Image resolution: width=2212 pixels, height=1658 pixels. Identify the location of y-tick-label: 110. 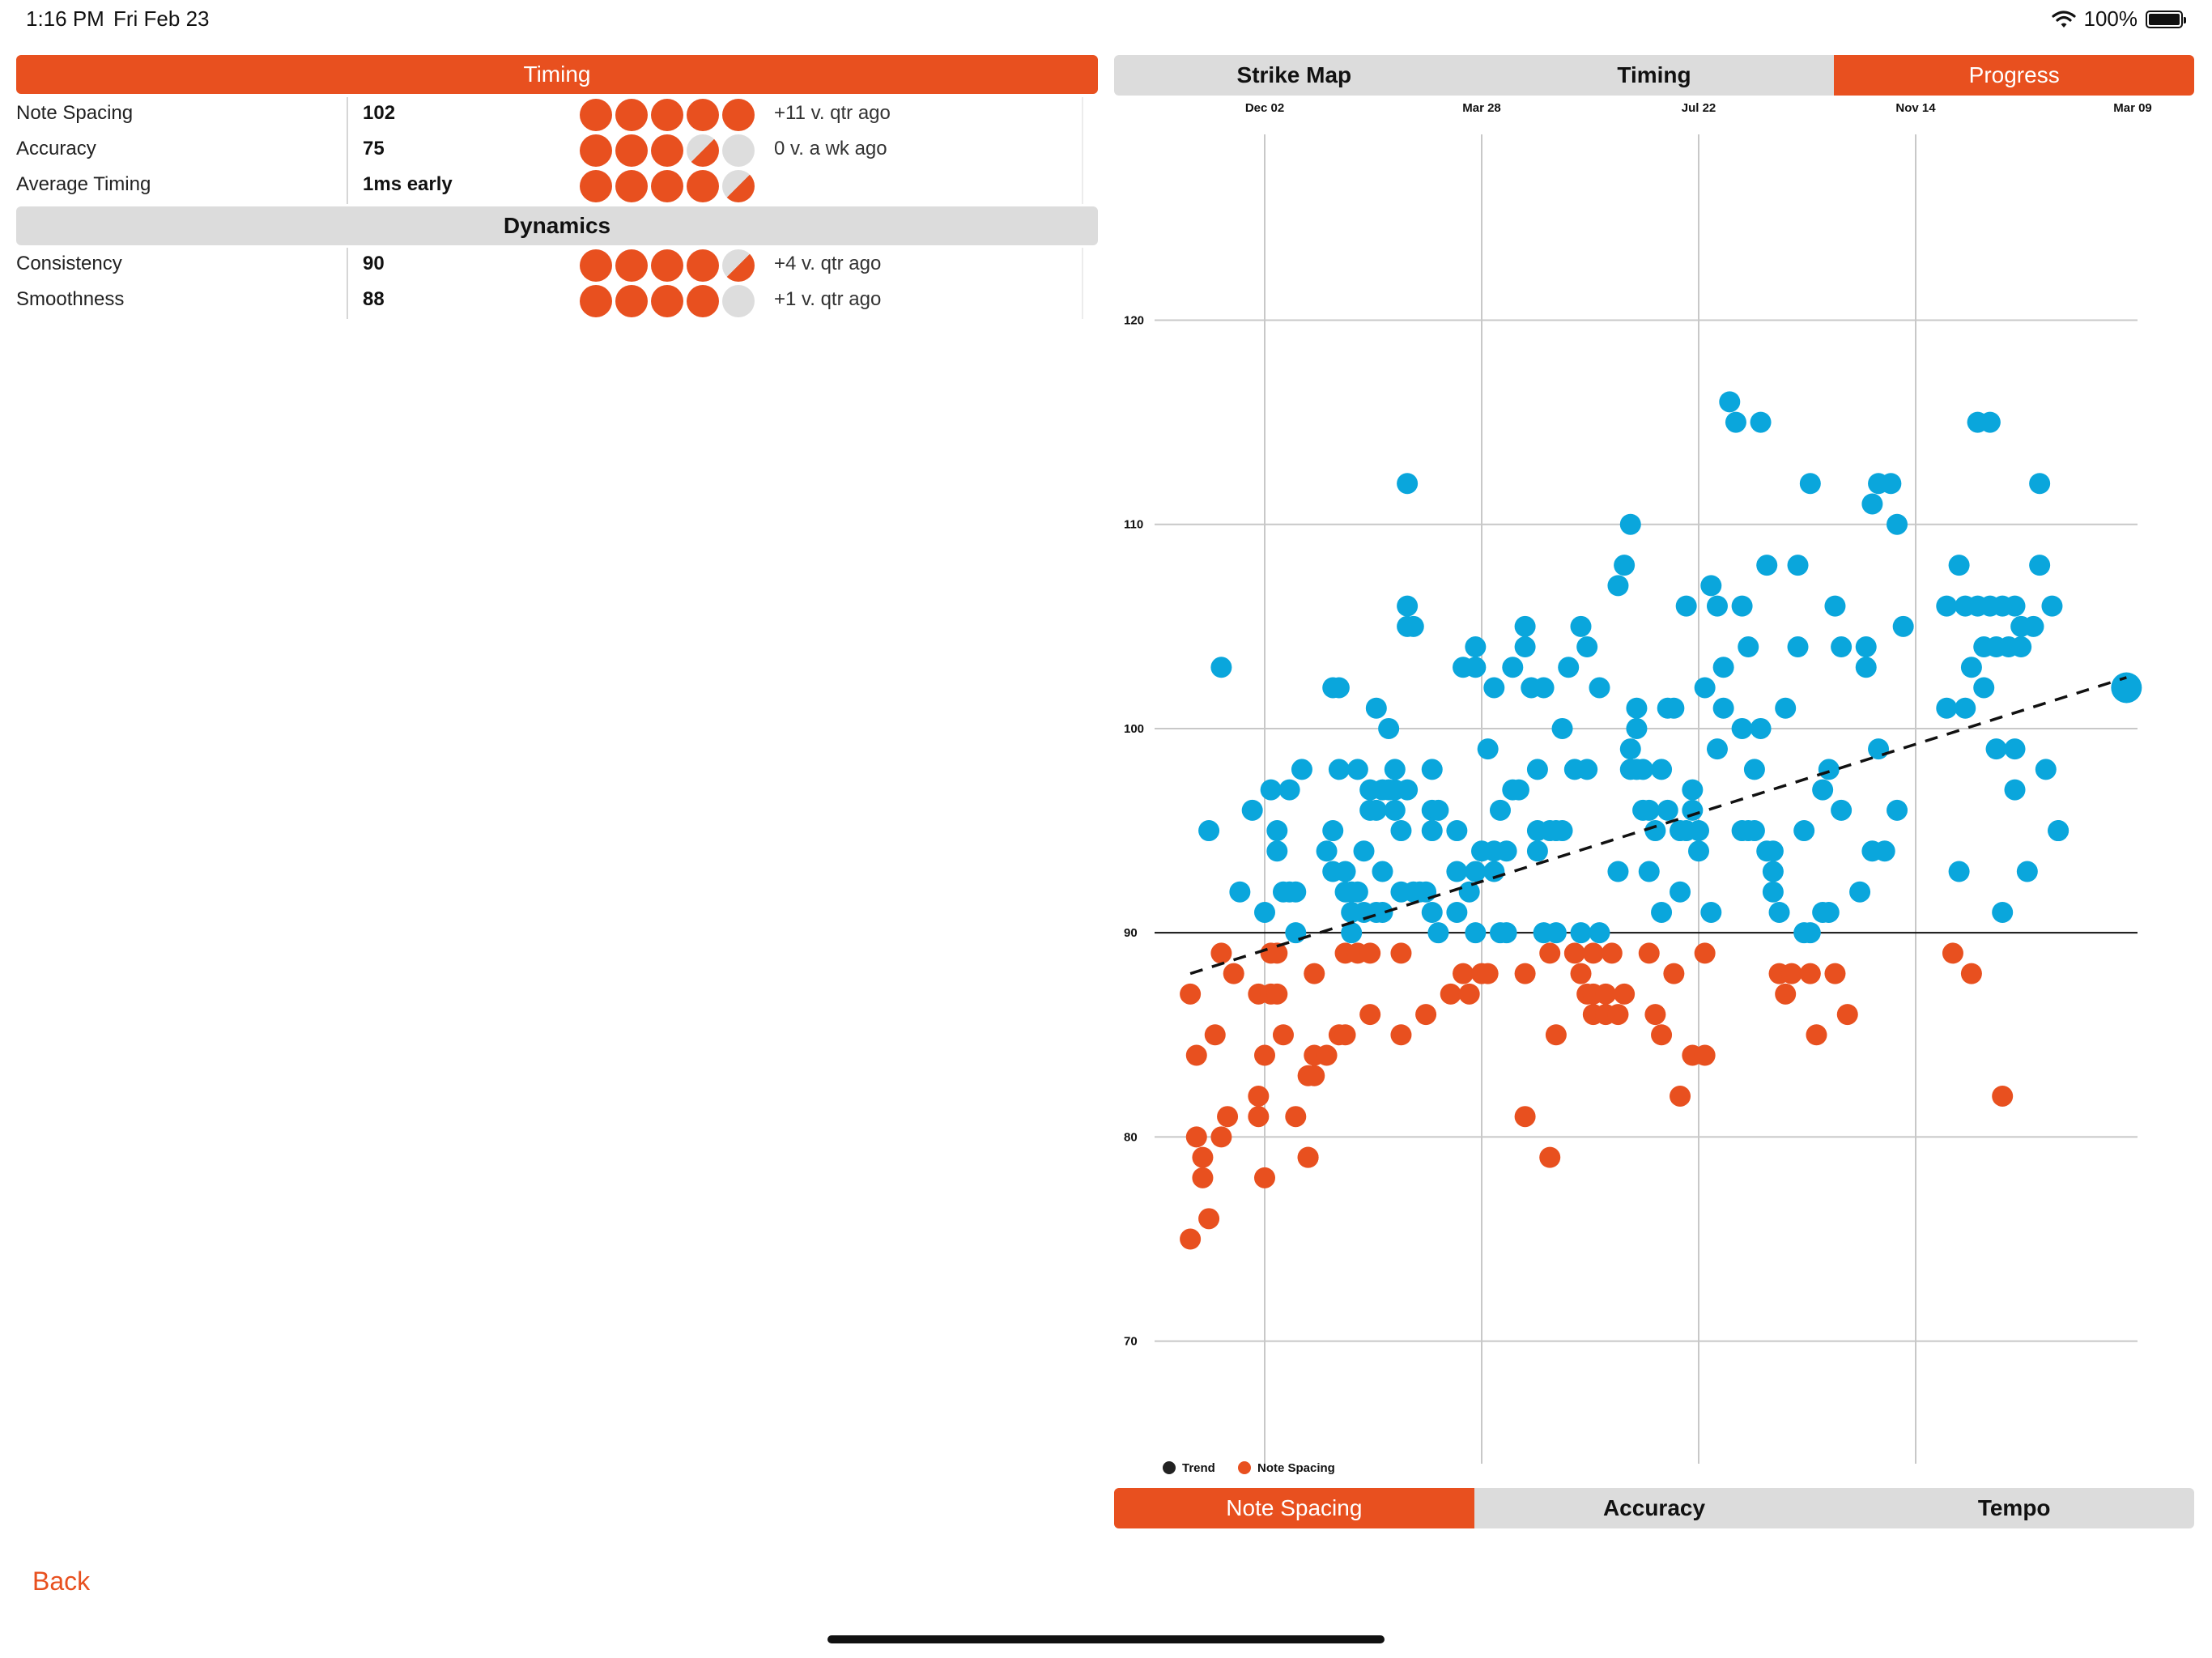
(1134, 525).